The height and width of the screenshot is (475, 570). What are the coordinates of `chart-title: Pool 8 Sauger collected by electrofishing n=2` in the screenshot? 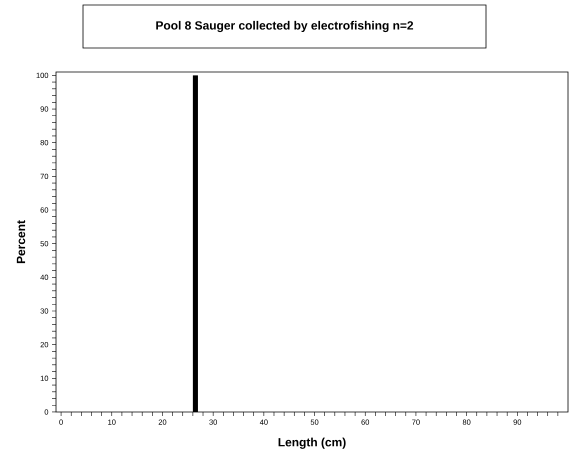 It's located at (285, 26).